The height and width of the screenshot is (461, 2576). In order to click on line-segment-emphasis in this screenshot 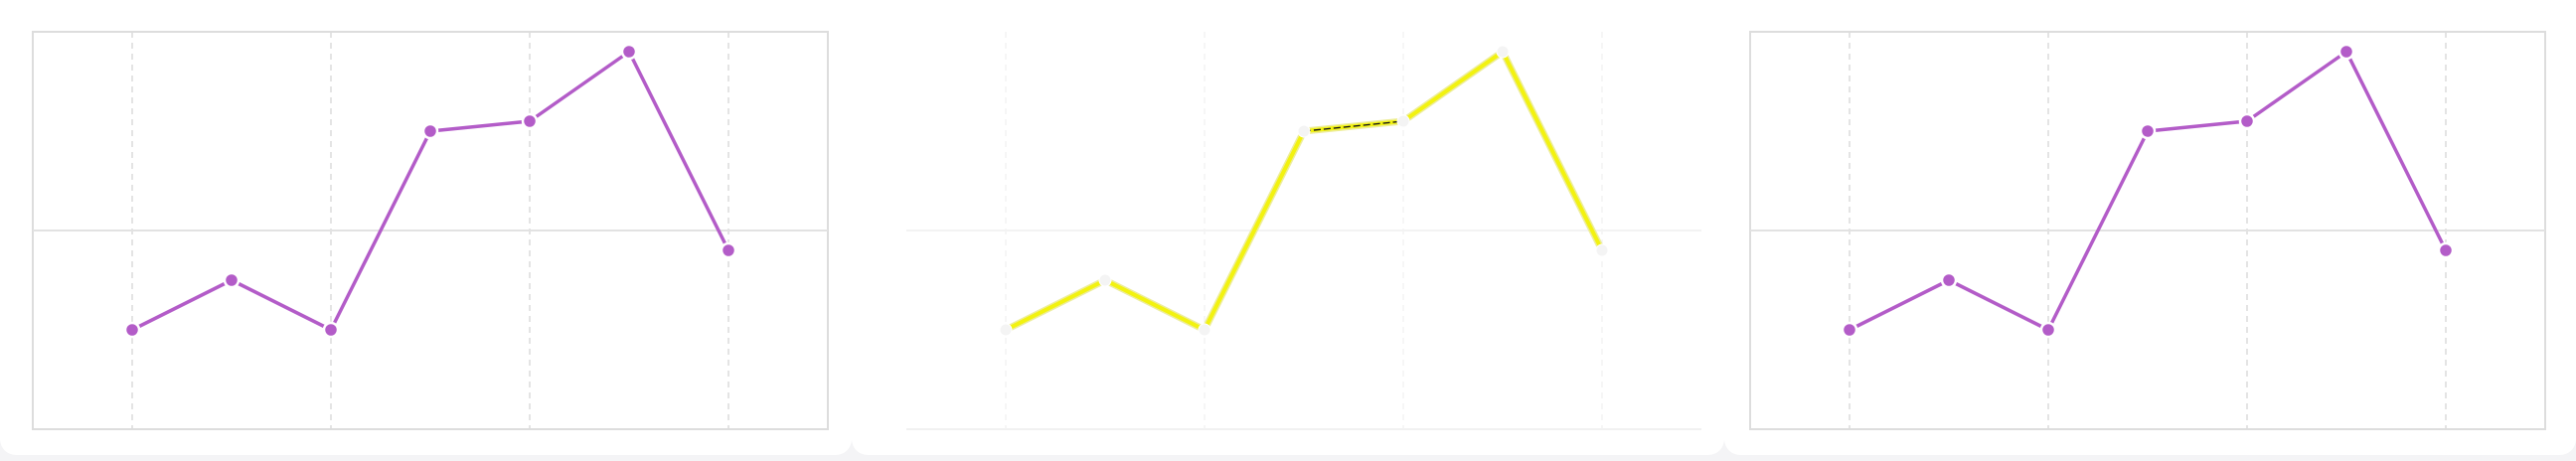, I will do `click(1353, 126)`.